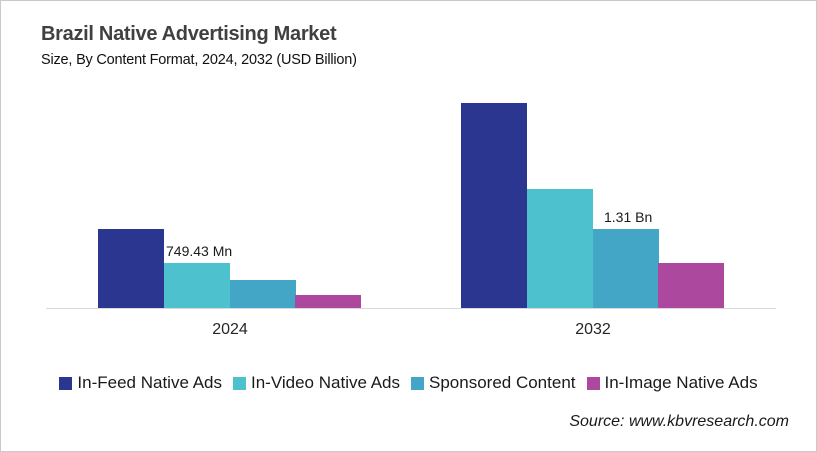  Describe the element at coordinates (131, 268) in the screenshot. I see `bar-in-feed-native-ads-2024` at that location.